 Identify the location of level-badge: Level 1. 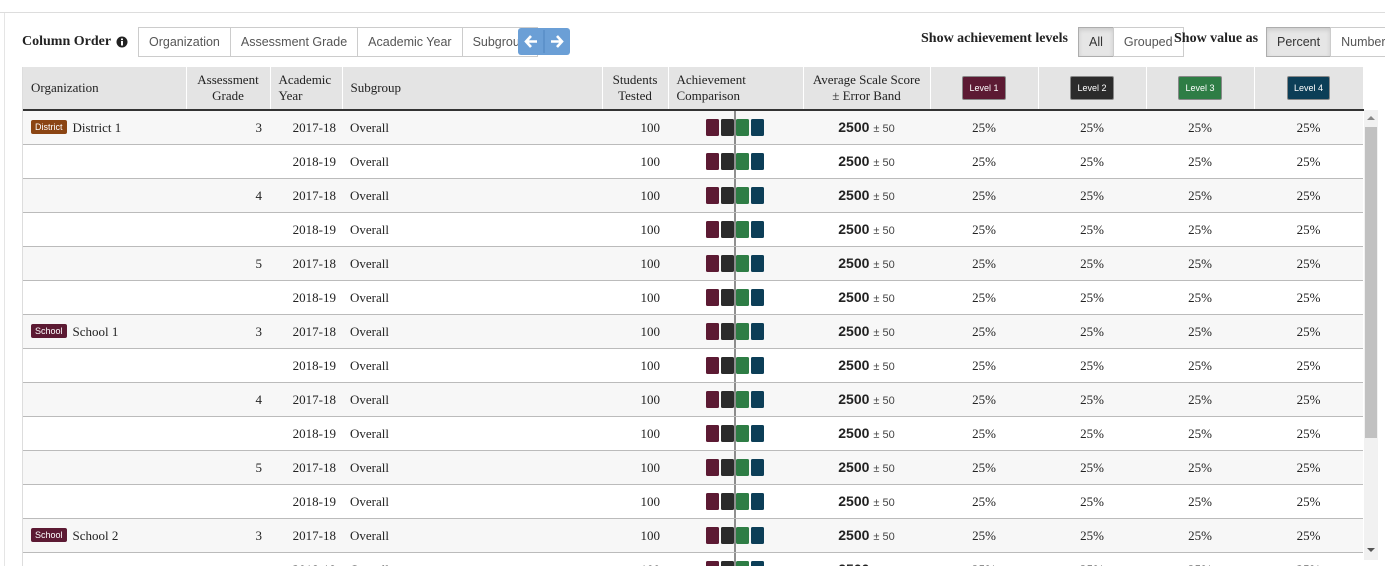
(984, 88).